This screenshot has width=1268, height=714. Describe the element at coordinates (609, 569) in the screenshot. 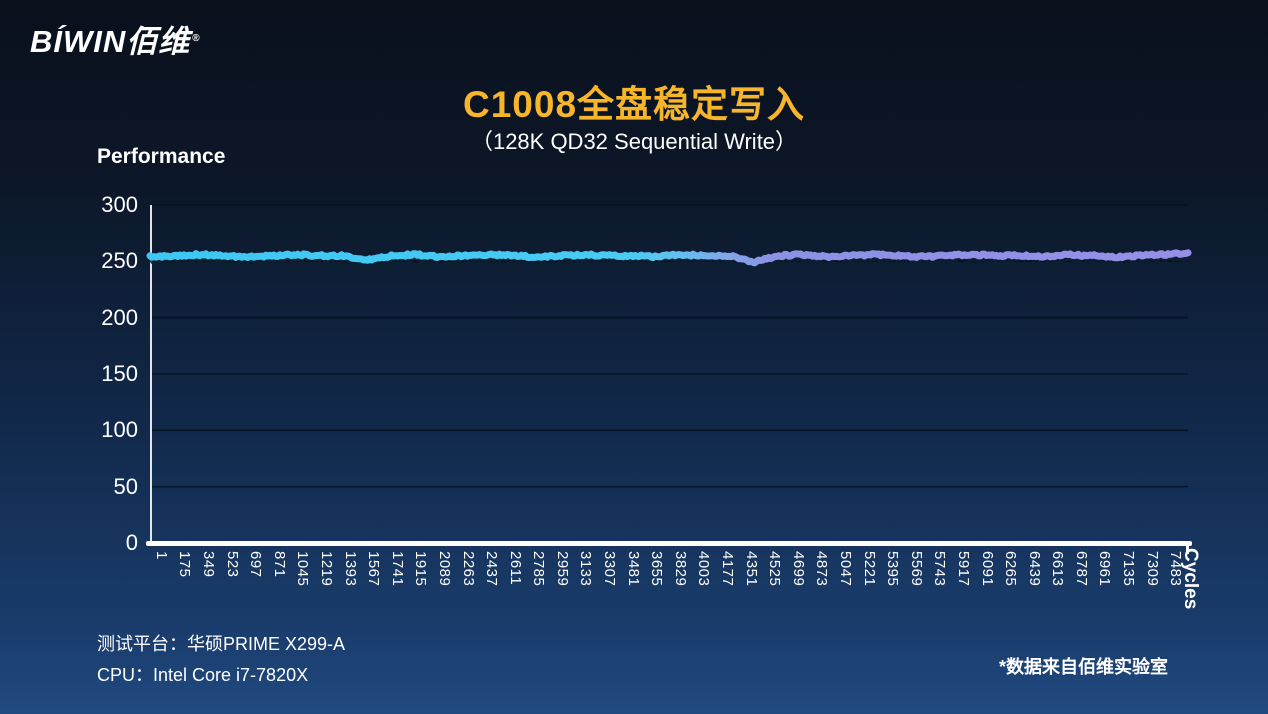

I see `x-axis-tick-label: 3307` at that location.